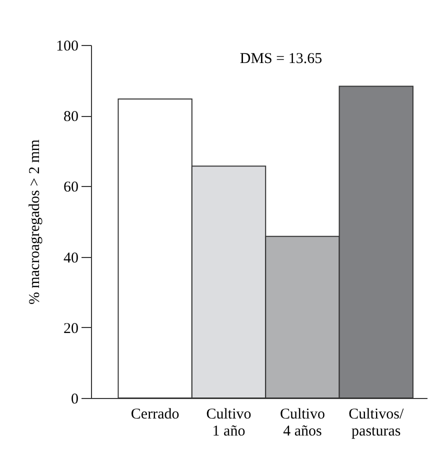 This screenshot has width=443, height=464. I want to click on x-tick-label: Cultivo 1 año, so click(229, 423).